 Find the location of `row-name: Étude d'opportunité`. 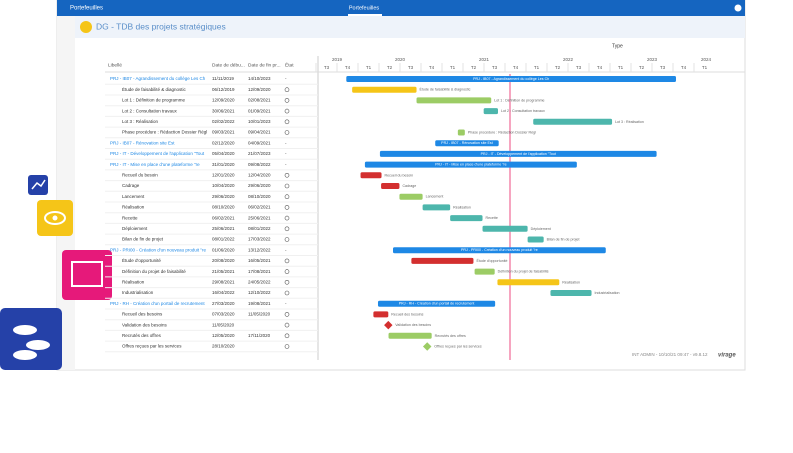

row-name: Étude d'opportunité is located at coordinates (141, 260).